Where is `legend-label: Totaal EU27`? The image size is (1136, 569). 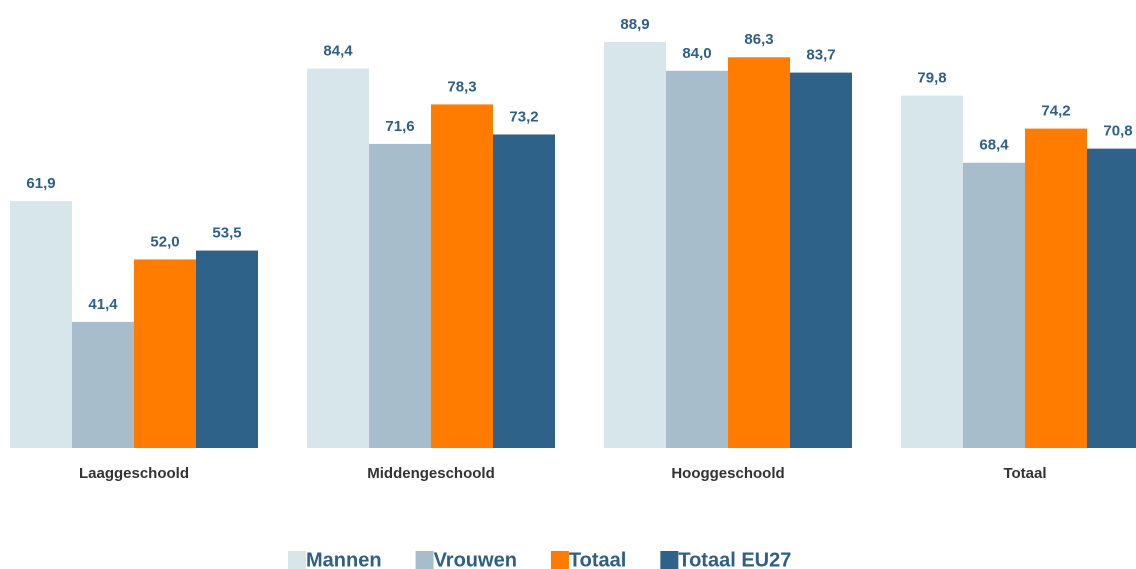
legend-label: Totaal EU27 is located at coordinates (734, 559).